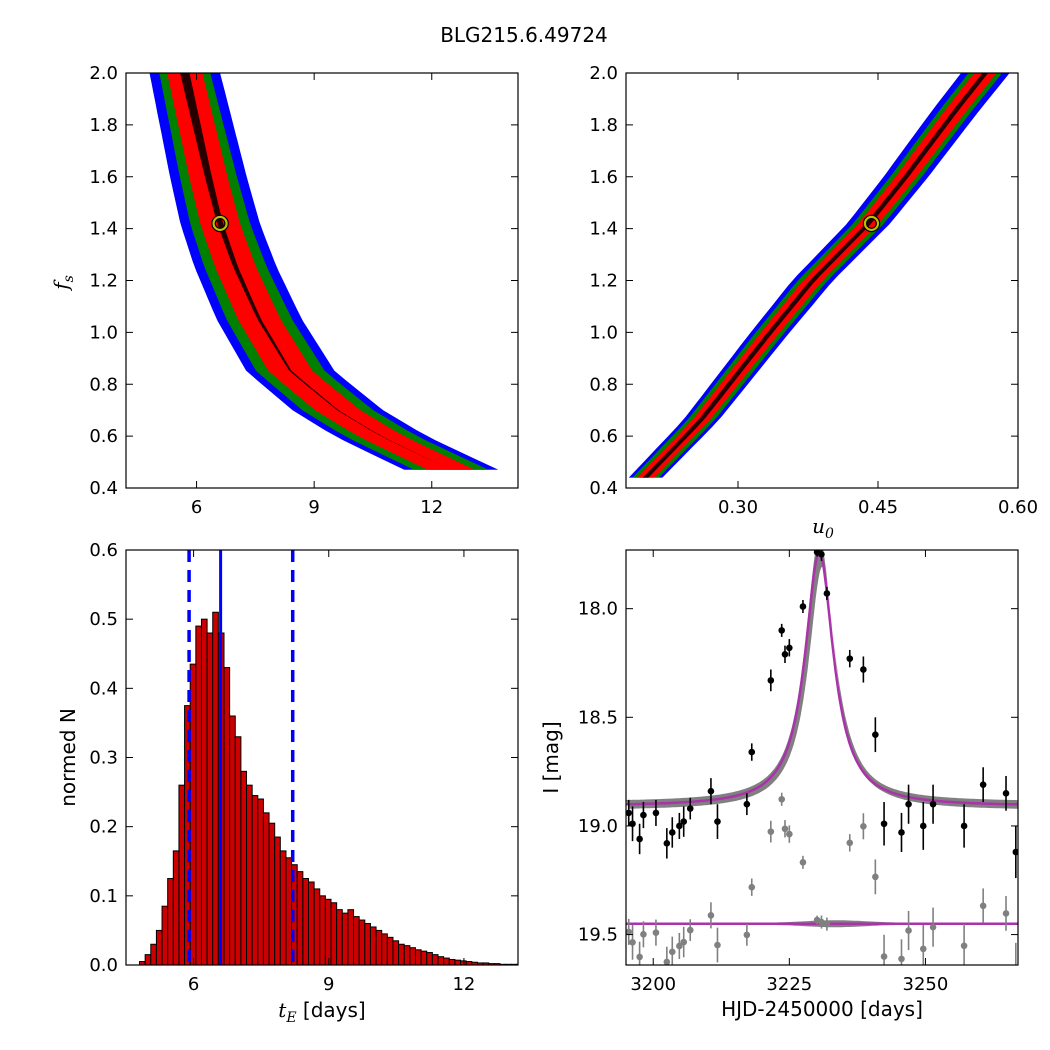 This screenshot has width=1050, height=1050. Describe the element at coordinates (103, 229) in the screenshot. I see `y-tick-label: 1.4` at that location.